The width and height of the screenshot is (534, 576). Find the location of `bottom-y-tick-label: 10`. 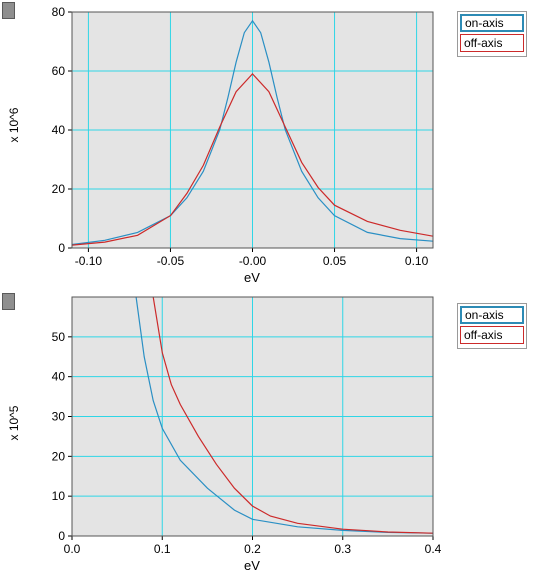

bottom-y-tick-label: 10 is located at coordinates (59, 496).